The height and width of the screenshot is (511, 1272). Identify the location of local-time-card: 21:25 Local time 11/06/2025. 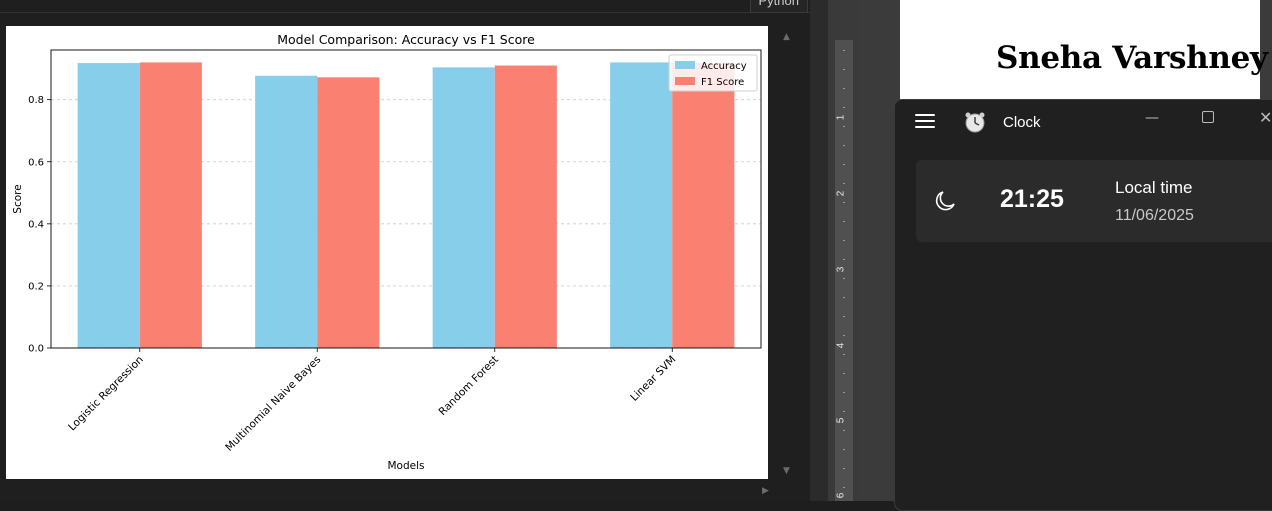
(1094, 201).